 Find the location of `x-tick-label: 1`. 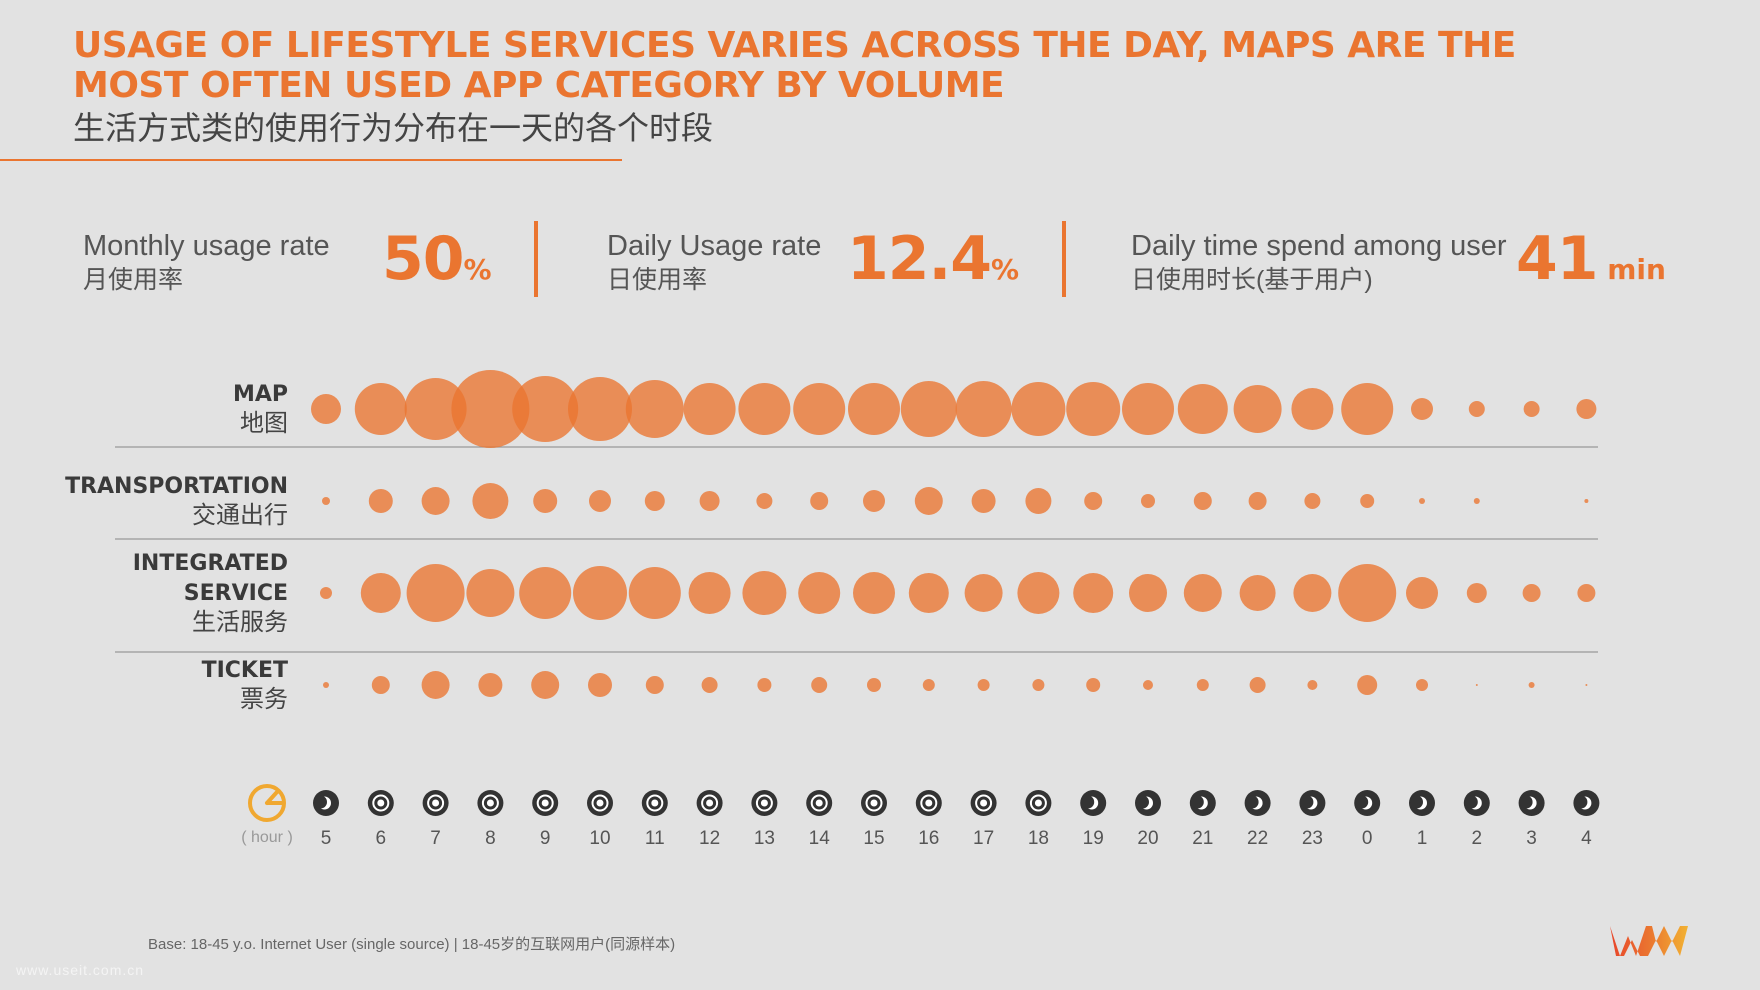

x-tick-label: 1 is located at coordinates (1422, 838).